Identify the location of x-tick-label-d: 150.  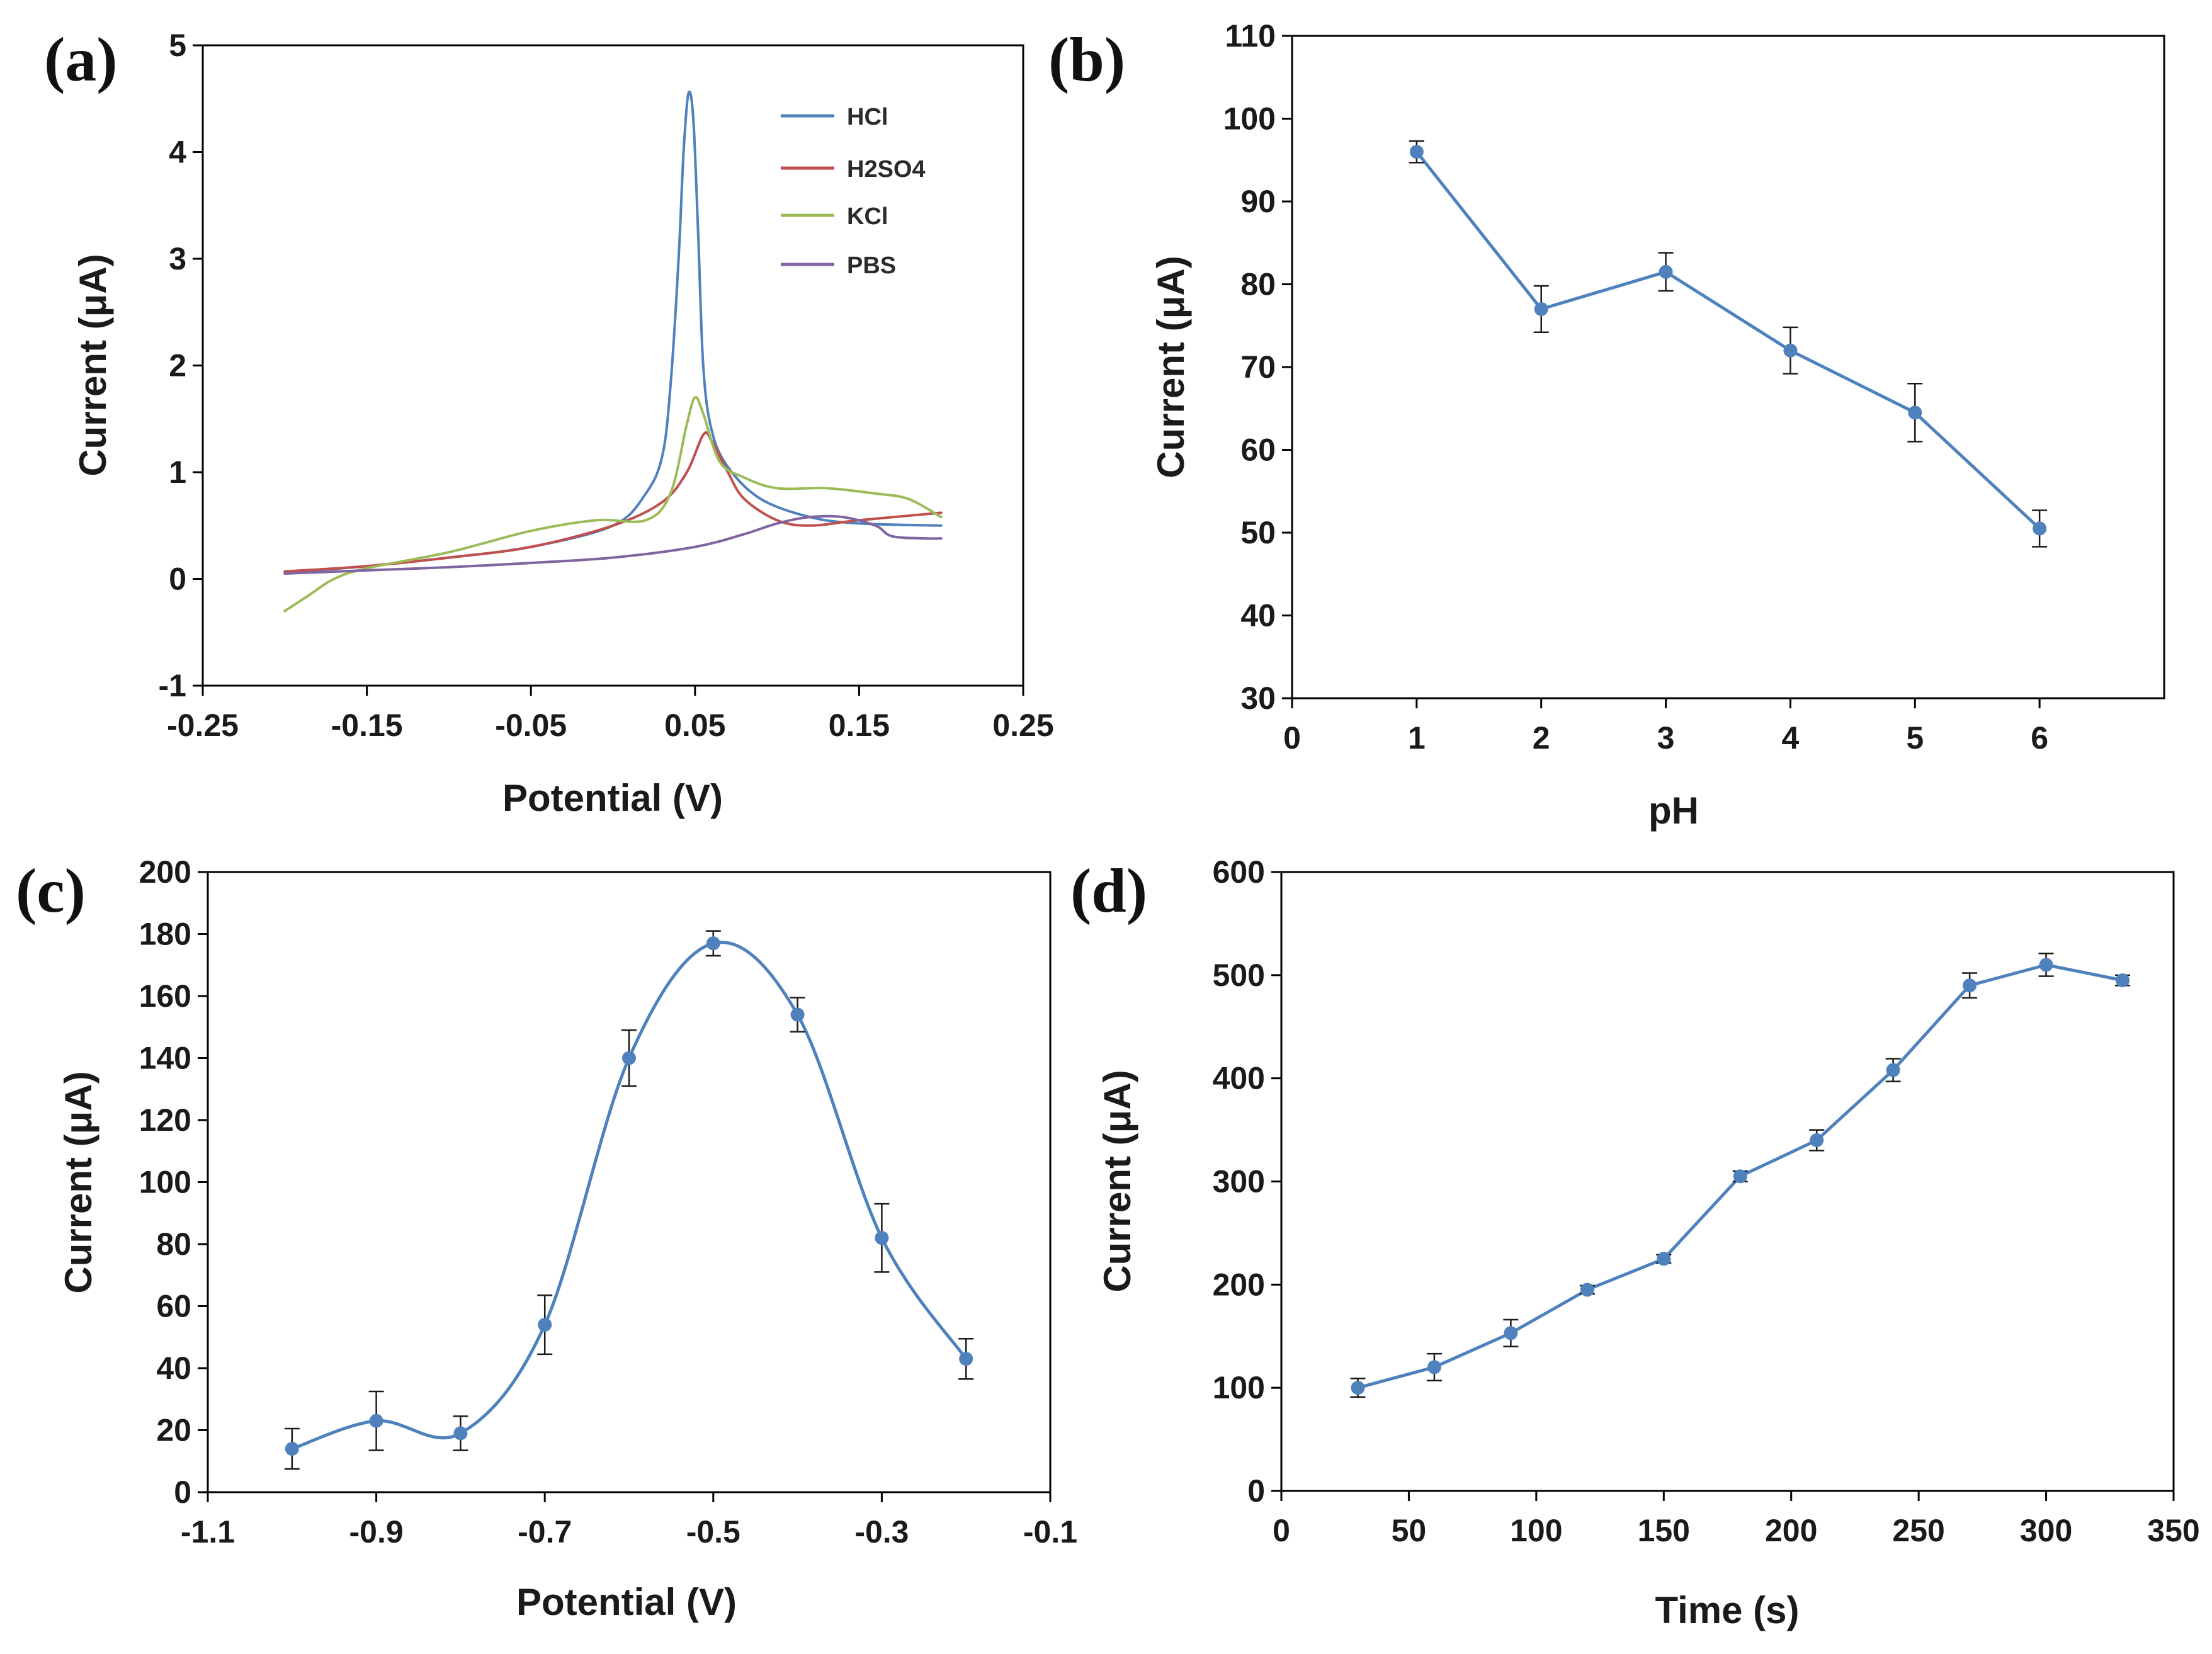
(1664, 1530).